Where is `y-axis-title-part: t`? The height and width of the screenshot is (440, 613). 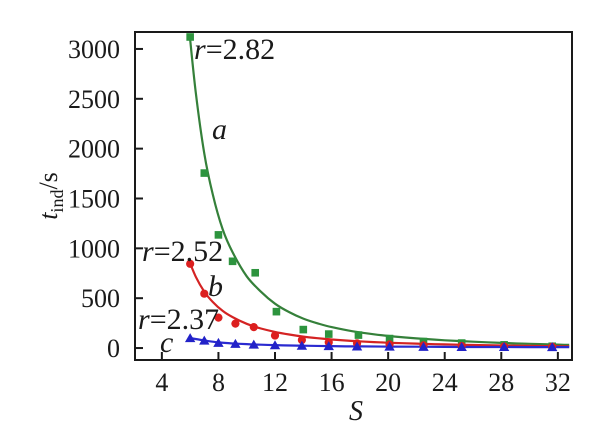 y-axis-title-part: t is located at coordinates (48, 216).